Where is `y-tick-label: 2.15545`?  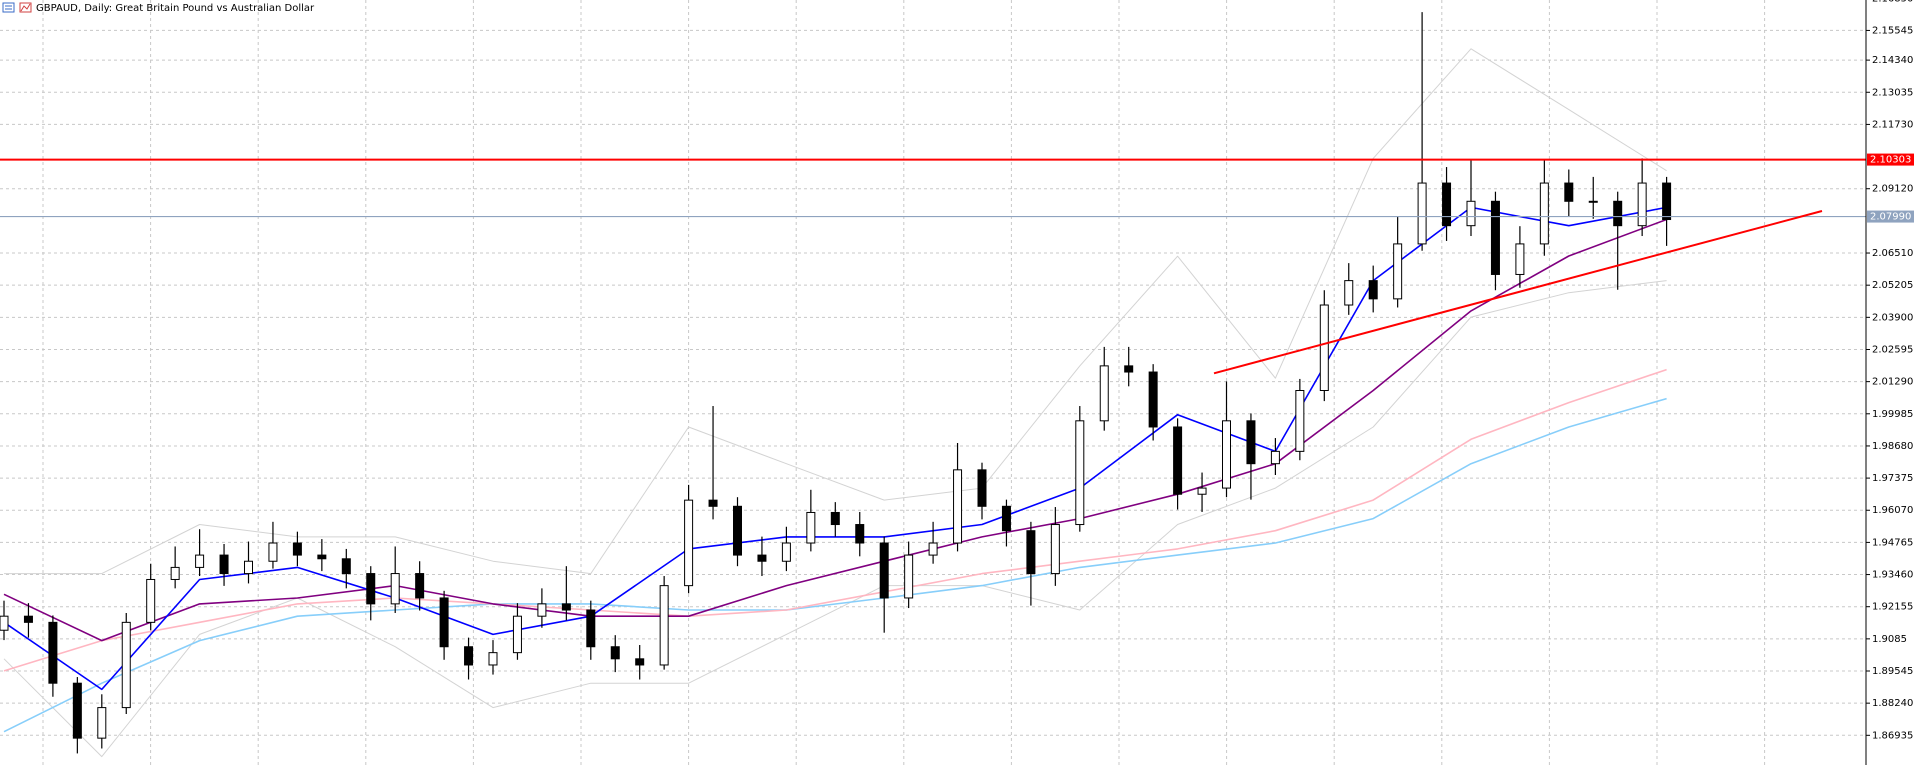 y-tick-label: 2.15545 is located at coordinates (1892, 30).